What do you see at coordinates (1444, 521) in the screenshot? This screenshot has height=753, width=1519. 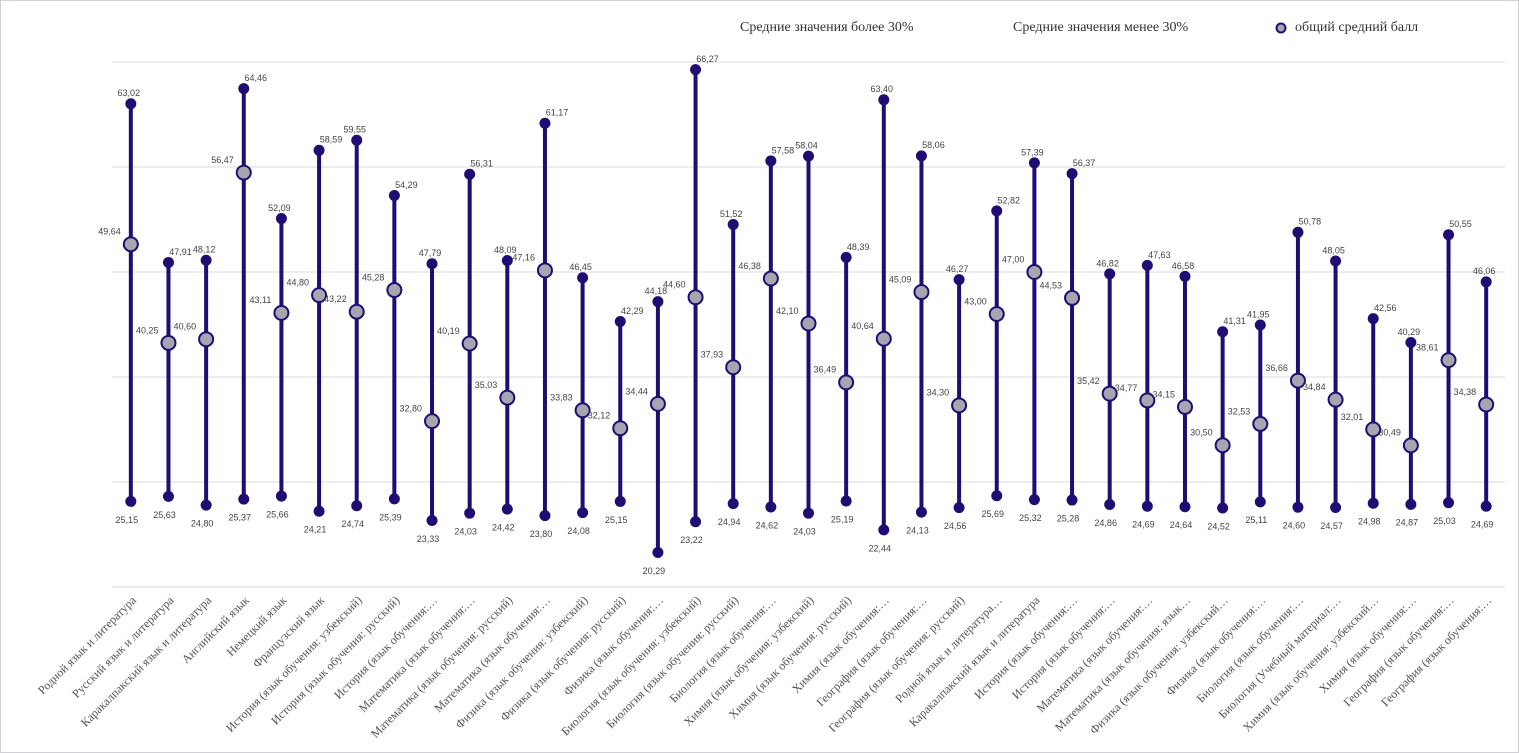 I see `min-label: 25,03` at bounding box center [1444, 521].